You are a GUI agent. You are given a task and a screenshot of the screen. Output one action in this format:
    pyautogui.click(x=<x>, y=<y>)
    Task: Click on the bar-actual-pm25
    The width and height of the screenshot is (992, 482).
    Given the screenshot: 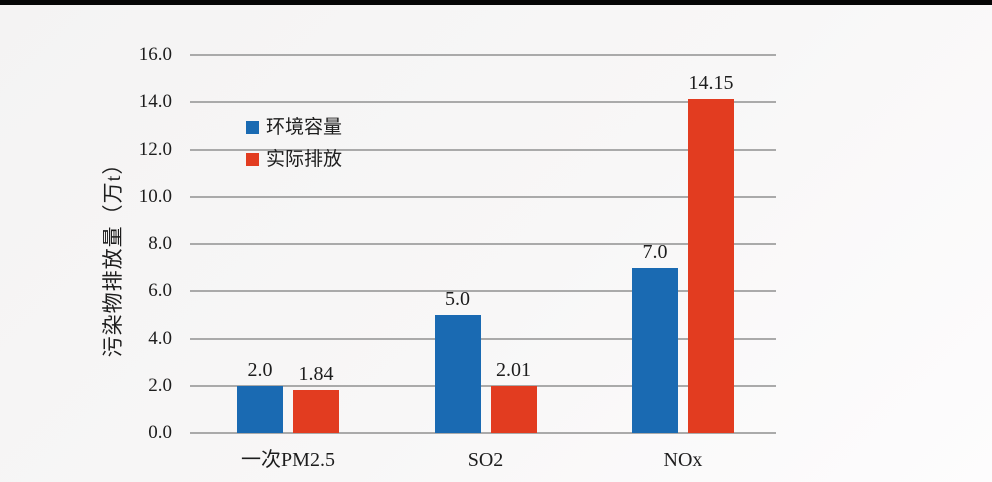 What is the action you would take?
    pyautogui.click(x=316, y=411)
    